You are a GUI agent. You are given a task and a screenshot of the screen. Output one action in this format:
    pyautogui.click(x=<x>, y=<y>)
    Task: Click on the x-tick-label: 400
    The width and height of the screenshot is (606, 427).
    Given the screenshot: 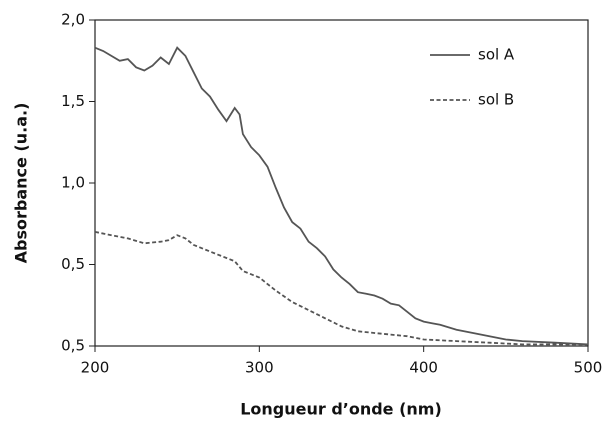 What is the action you would take?
    pyautogui.click(x=423, y=368)
    